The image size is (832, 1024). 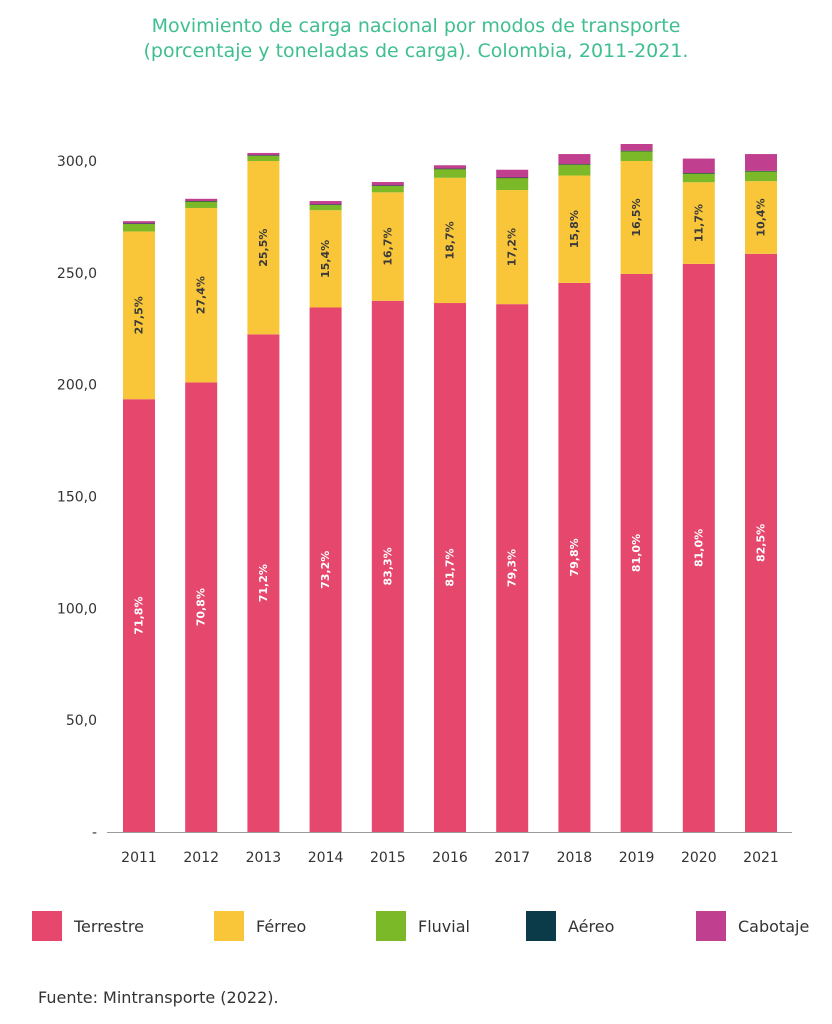 I want to click on y-tick-label: -, so click(x=94, y=833).